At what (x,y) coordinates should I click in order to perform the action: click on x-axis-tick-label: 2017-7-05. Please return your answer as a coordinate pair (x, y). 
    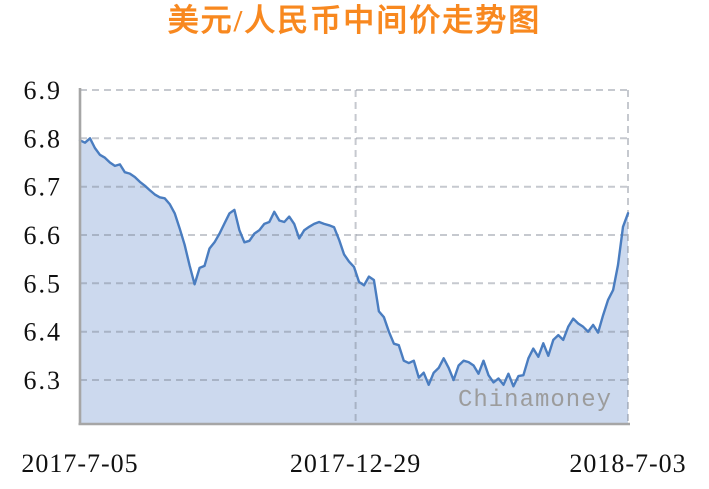
    Looking at the image, I should click on (79, 463).